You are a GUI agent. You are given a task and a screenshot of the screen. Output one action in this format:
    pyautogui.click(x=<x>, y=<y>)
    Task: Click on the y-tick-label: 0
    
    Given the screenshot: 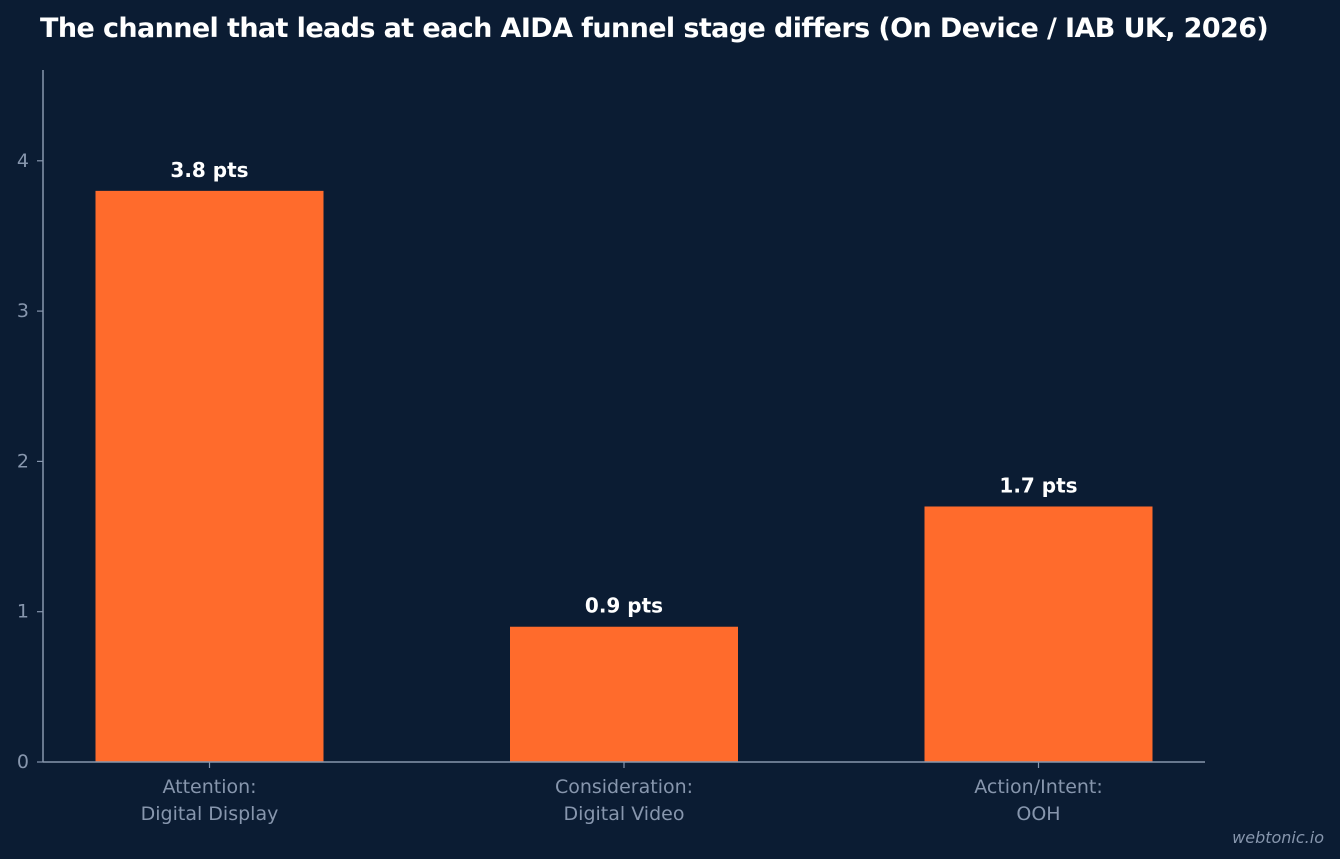 What is the action you would take?
    pyautogui.click(x=23, y=762)
    